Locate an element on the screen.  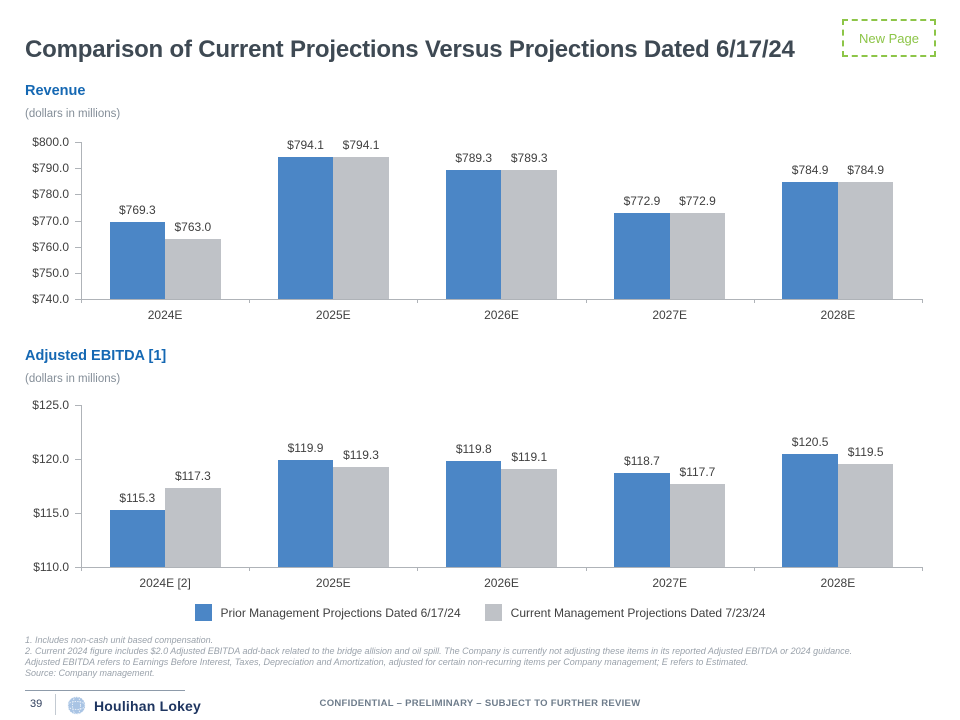
bar-column-prior: $119.8 is located at coordinates (473, 486).